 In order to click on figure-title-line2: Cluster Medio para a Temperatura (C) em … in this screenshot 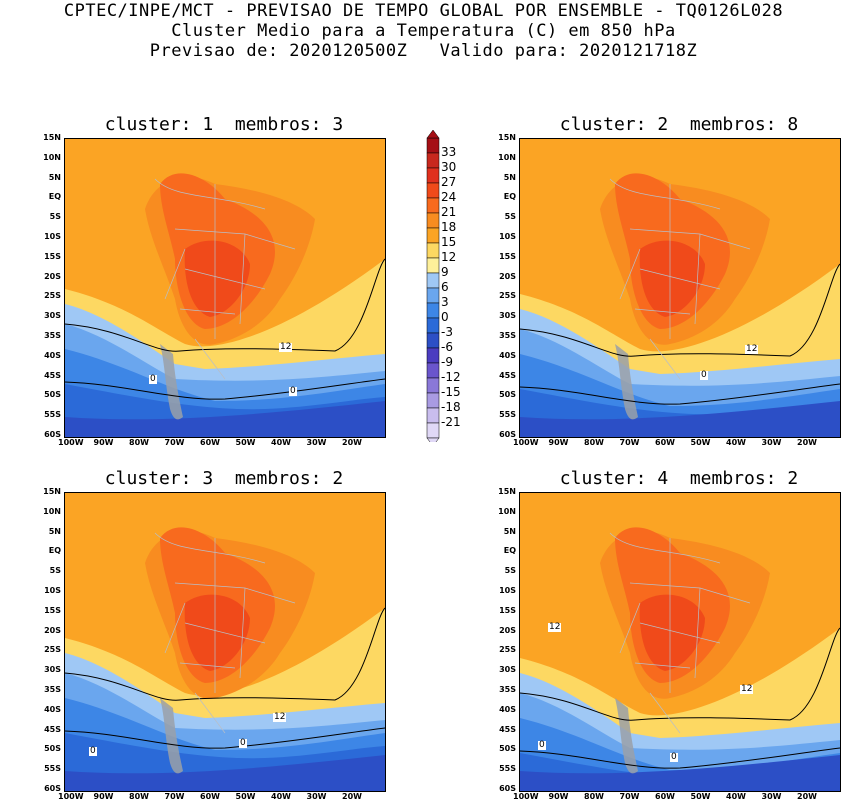, I will do `click(423, 31)`.